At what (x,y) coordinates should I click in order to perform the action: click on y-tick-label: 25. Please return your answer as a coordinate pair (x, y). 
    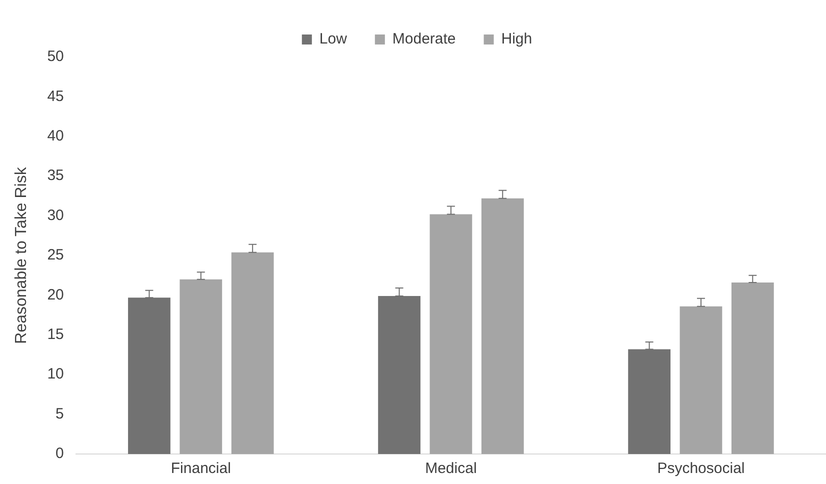
    Looking at the image, I should click on (55, 255).